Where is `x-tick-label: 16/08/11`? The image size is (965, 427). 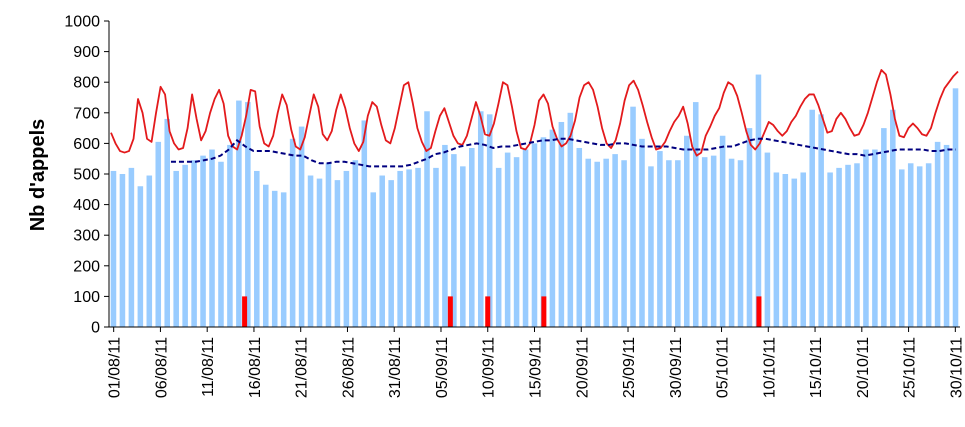
x-tick-label: 16/08/11 is located at coordinates (255, 367).